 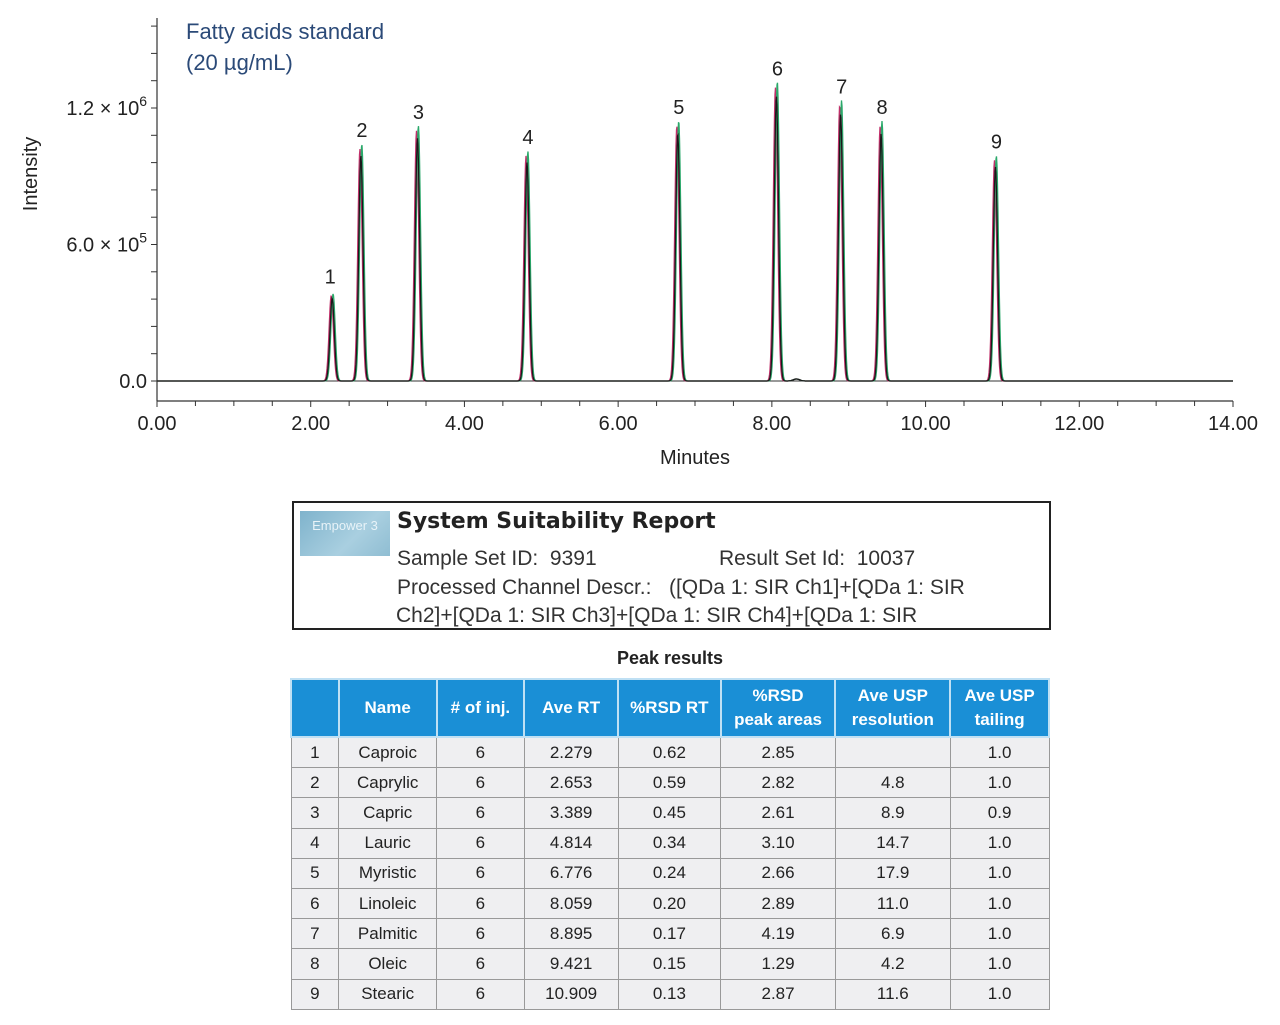 I want to click on table-cell: 0.17, so click(x=669, y=934).